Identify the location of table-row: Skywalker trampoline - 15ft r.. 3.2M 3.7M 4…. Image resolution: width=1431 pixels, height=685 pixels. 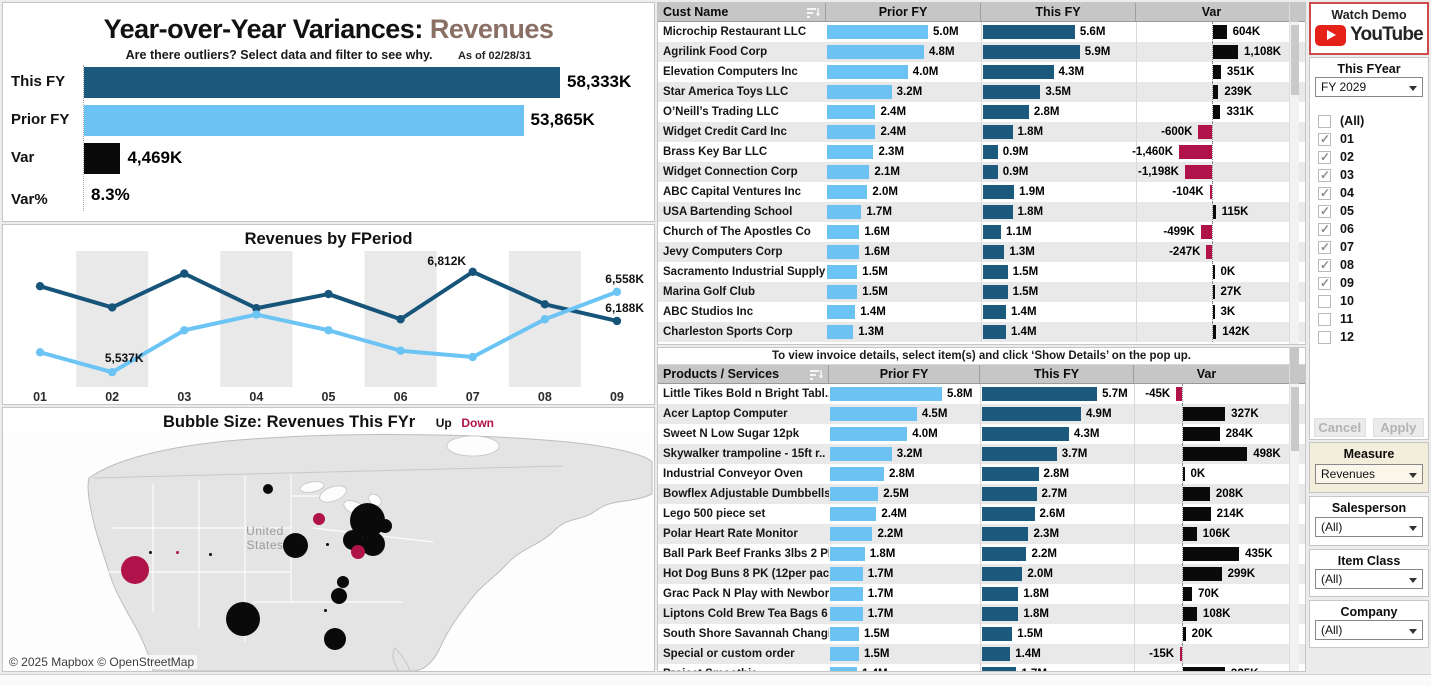
(981, 454).